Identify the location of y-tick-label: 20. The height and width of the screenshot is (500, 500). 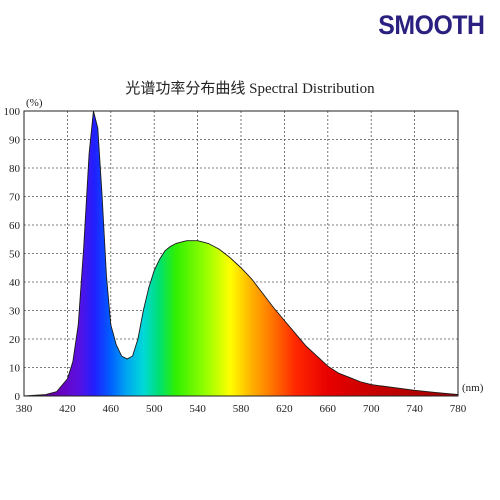
(15, 340).